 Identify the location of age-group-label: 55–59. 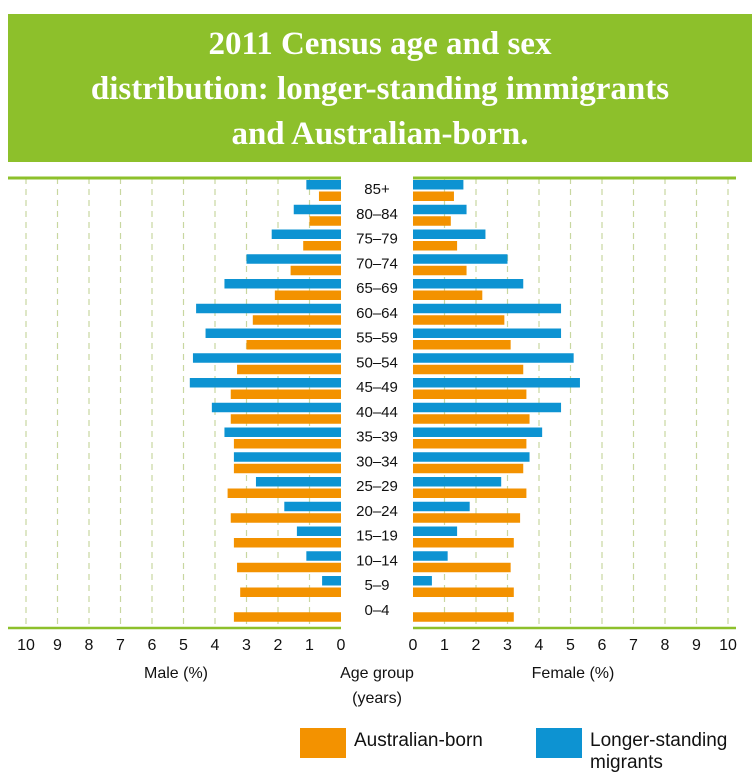
(377, 338).